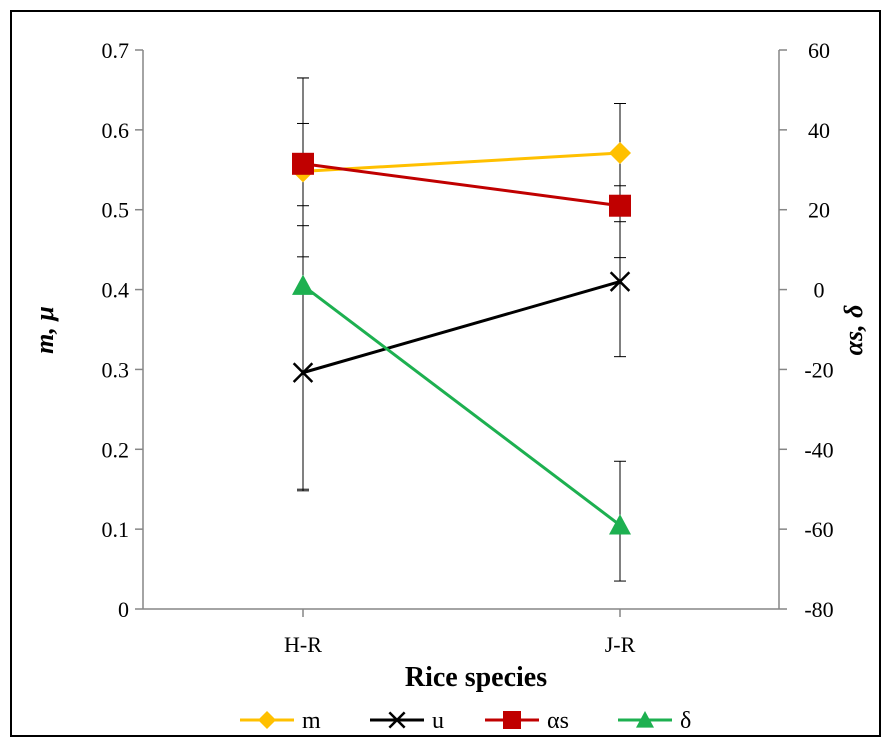  I want to click on legend-label: δ, so click(685, 721).